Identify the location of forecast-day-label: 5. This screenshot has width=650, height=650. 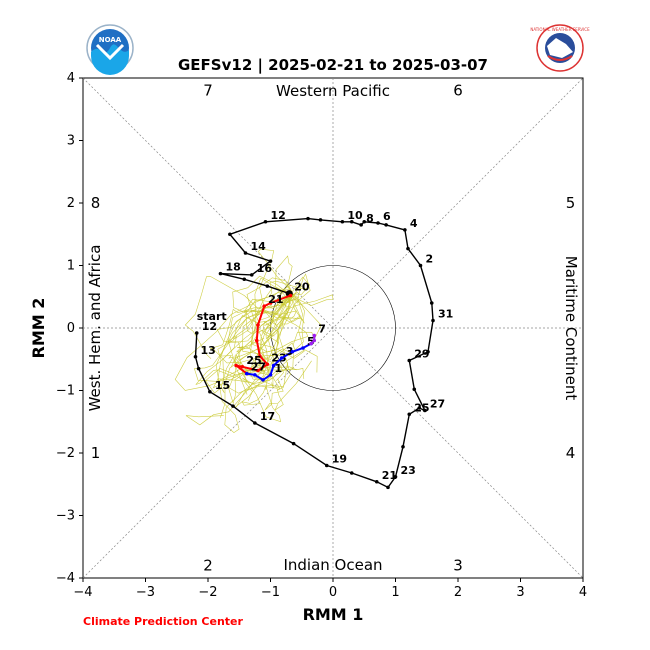
(311, 341).